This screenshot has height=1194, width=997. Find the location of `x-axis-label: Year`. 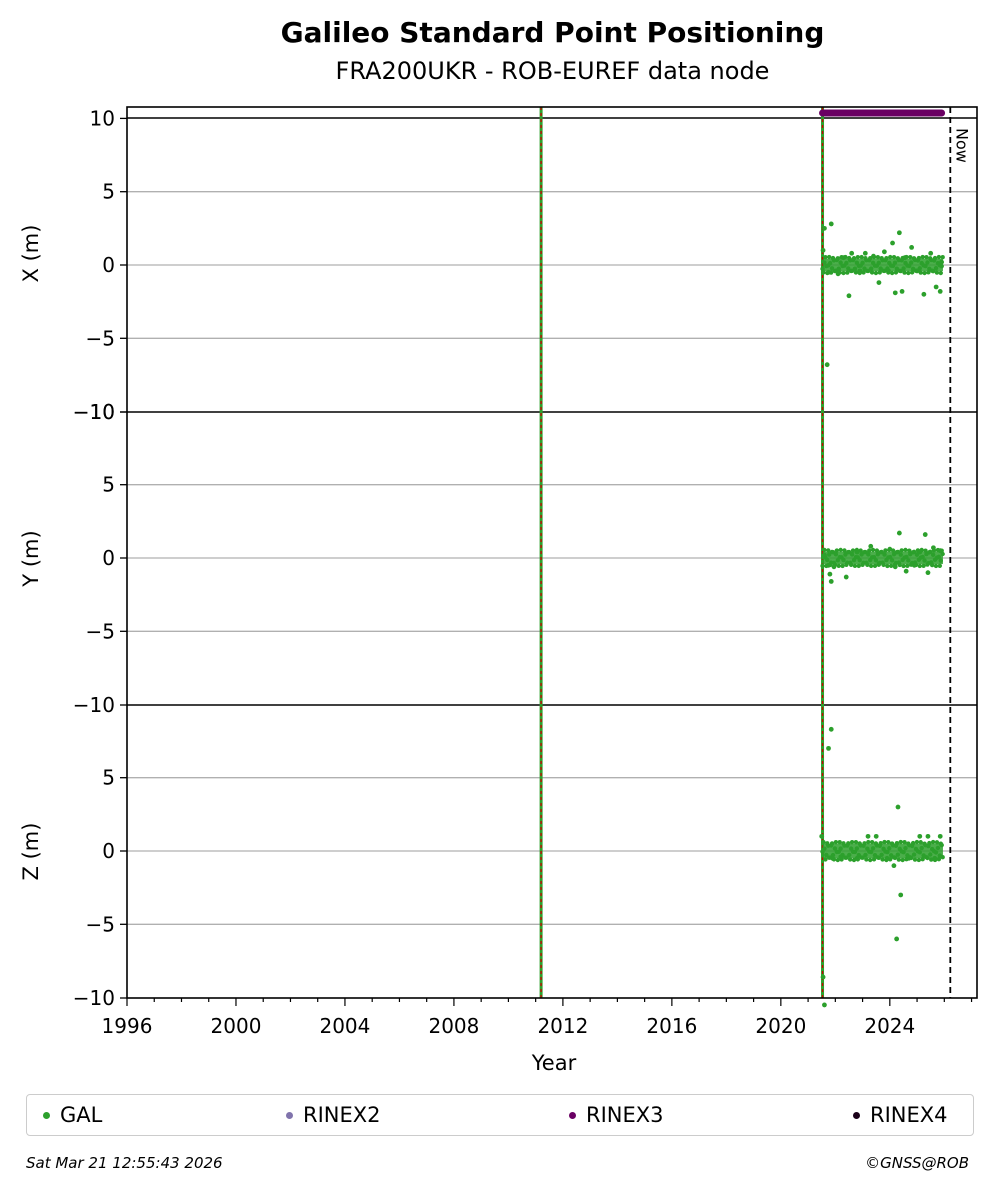

x-axis-label: Year is located at coordinates (554, 1063).